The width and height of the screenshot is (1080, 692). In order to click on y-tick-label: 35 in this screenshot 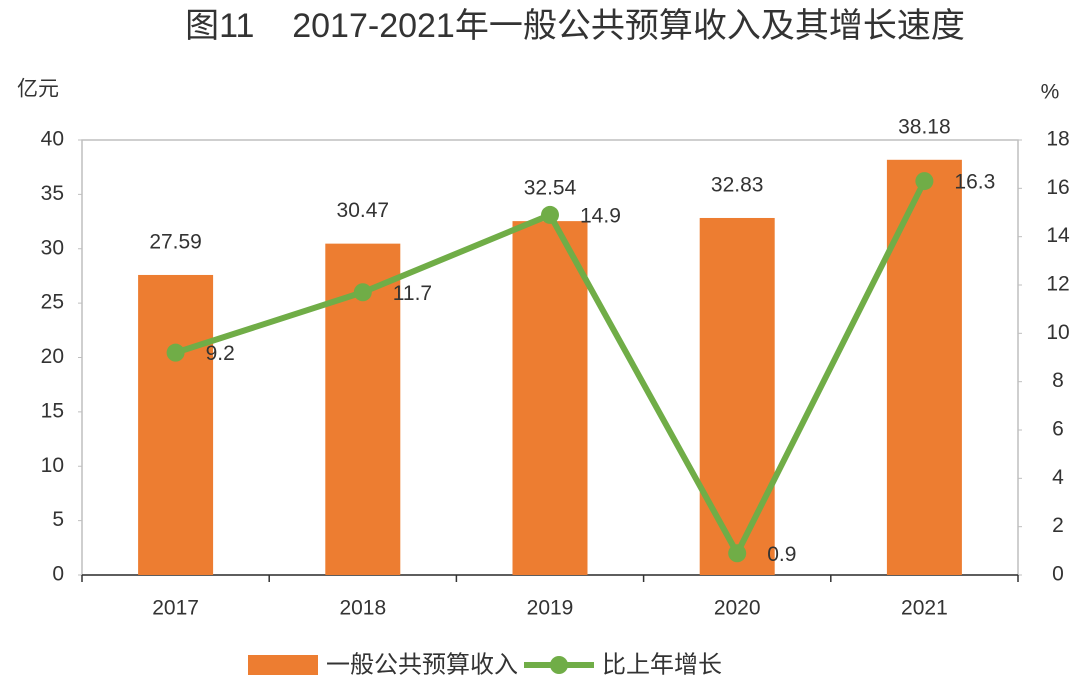, I will do `click(52, 193)`.